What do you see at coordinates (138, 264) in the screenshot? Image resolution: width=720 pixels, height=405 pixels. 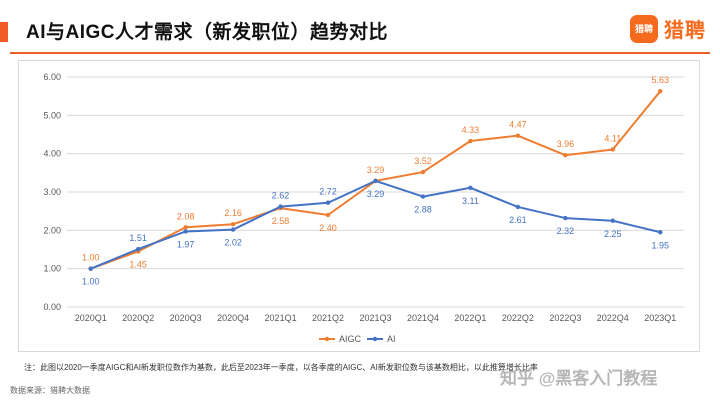 I see `data-label-aigc: 1.45` at bounding box center [138, 264].